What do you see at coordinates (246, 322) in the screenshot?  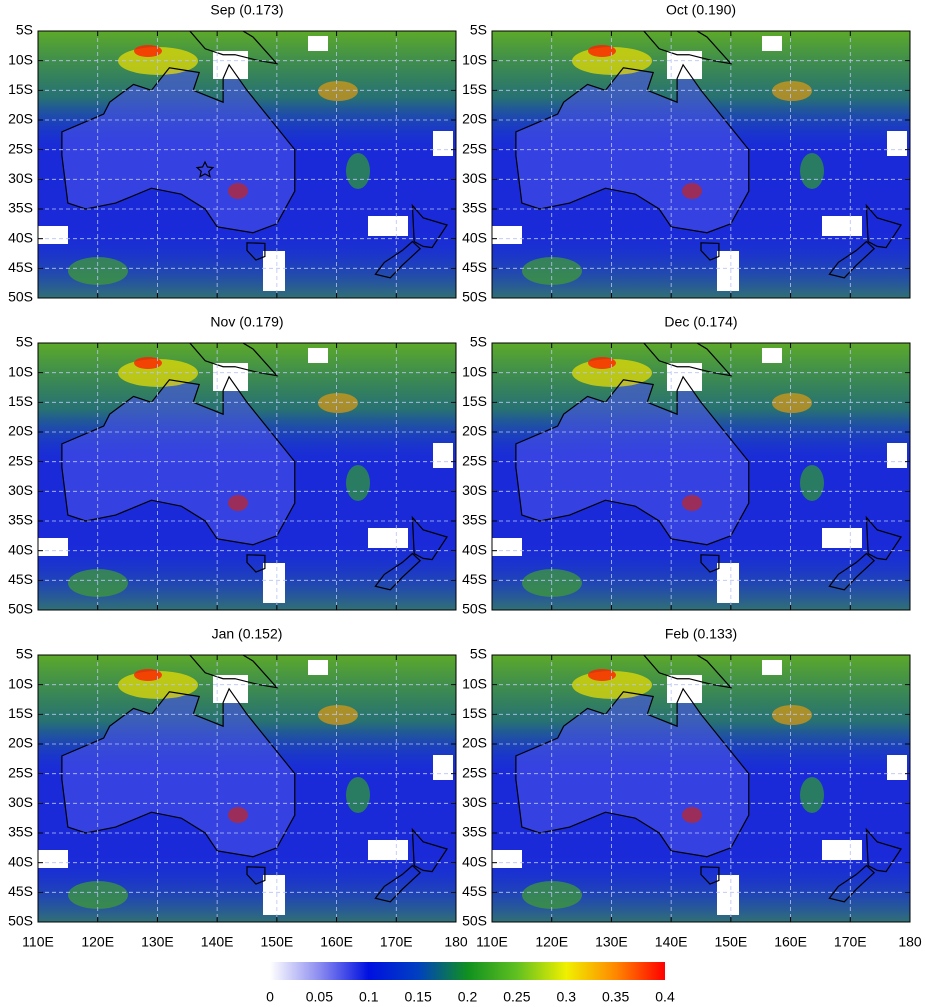 I see `panel-title: Nov (0.179)` at bounding box center [246, 322].